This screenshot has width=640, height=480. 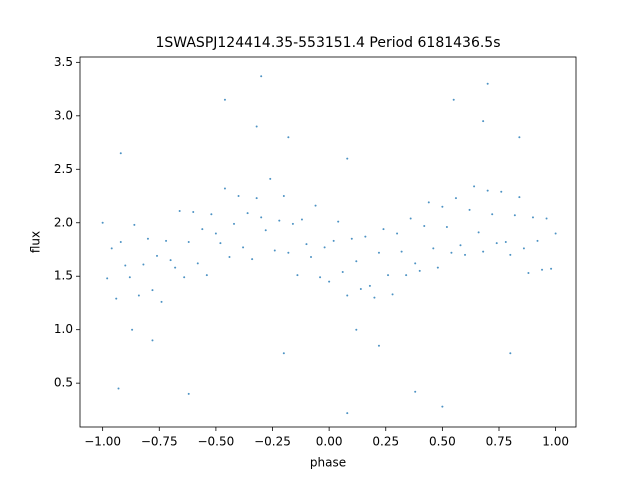 I want to click on y-axis-label: flux, so click(x=36, y=242).